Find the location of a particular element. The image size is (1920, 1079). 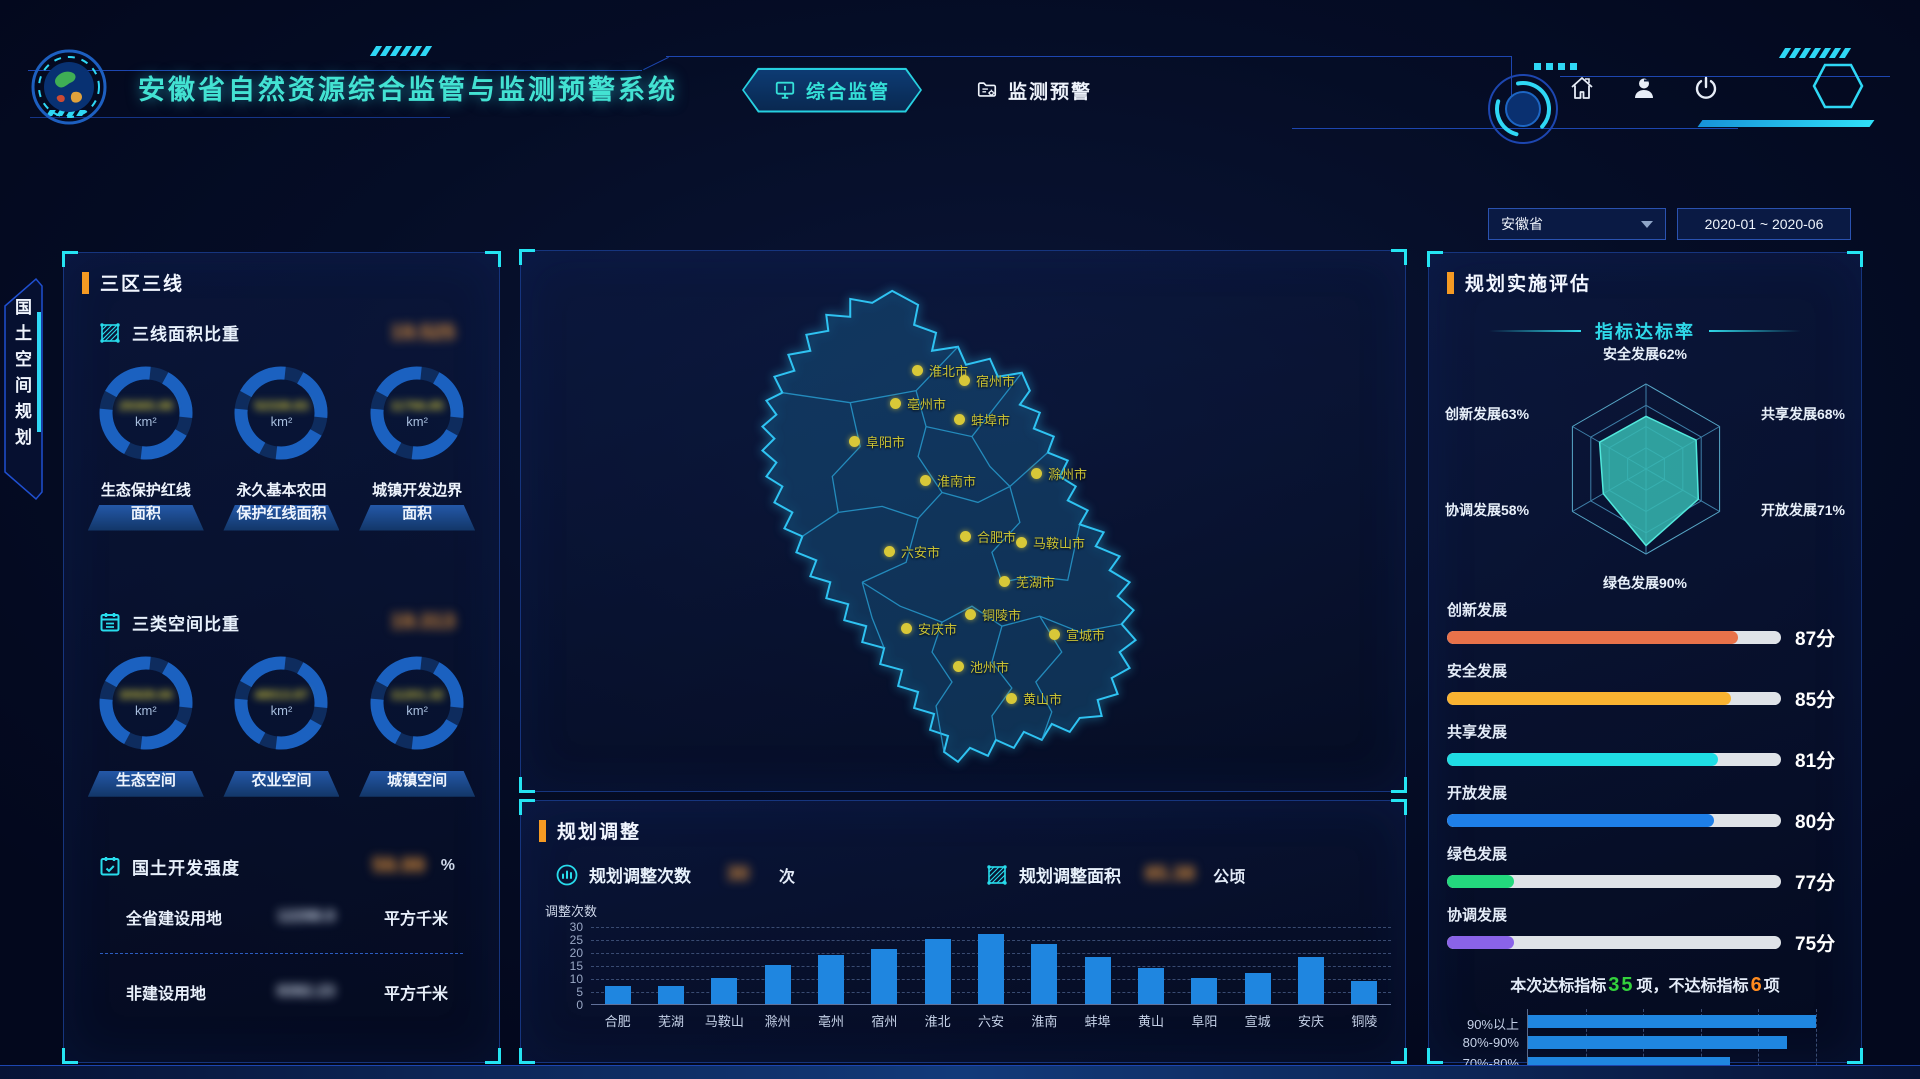

sanlei-ratio-value: 19.313 is located at coordinates (422, 621).